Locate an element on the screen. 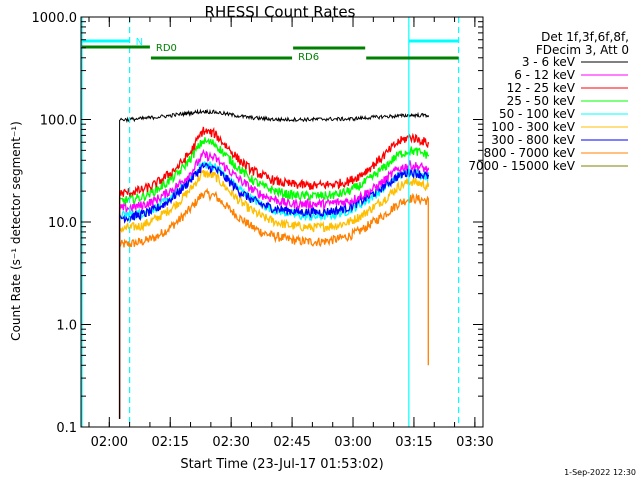  y-tick-label: 10.0 is located at coordinates (62, 223).